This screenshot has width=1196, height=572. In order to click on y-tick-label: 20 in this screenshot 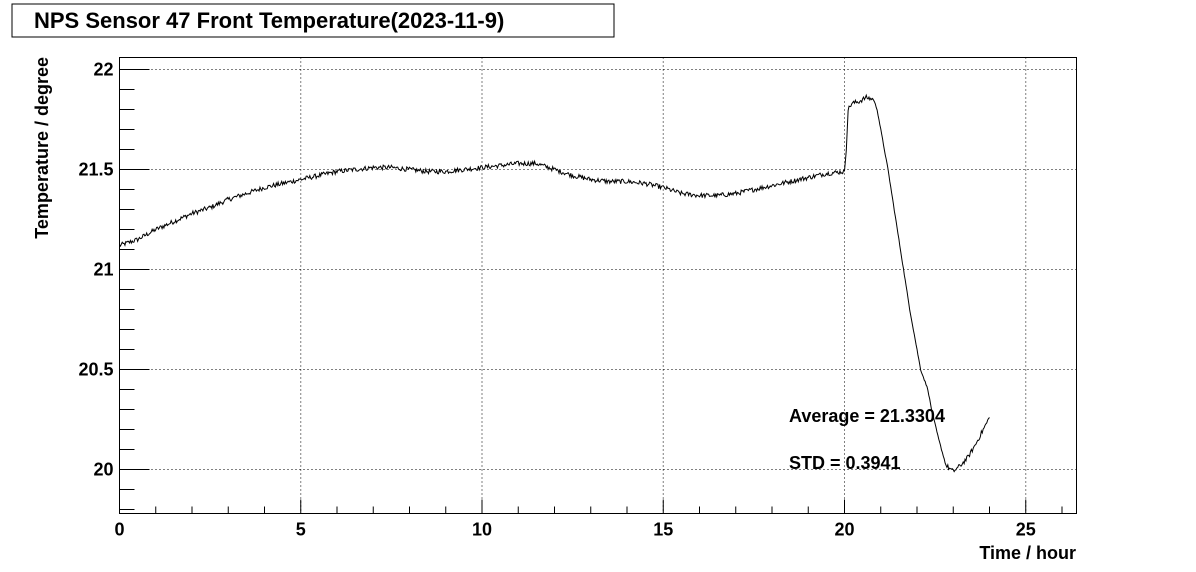, I will do `click(103, 470)`.